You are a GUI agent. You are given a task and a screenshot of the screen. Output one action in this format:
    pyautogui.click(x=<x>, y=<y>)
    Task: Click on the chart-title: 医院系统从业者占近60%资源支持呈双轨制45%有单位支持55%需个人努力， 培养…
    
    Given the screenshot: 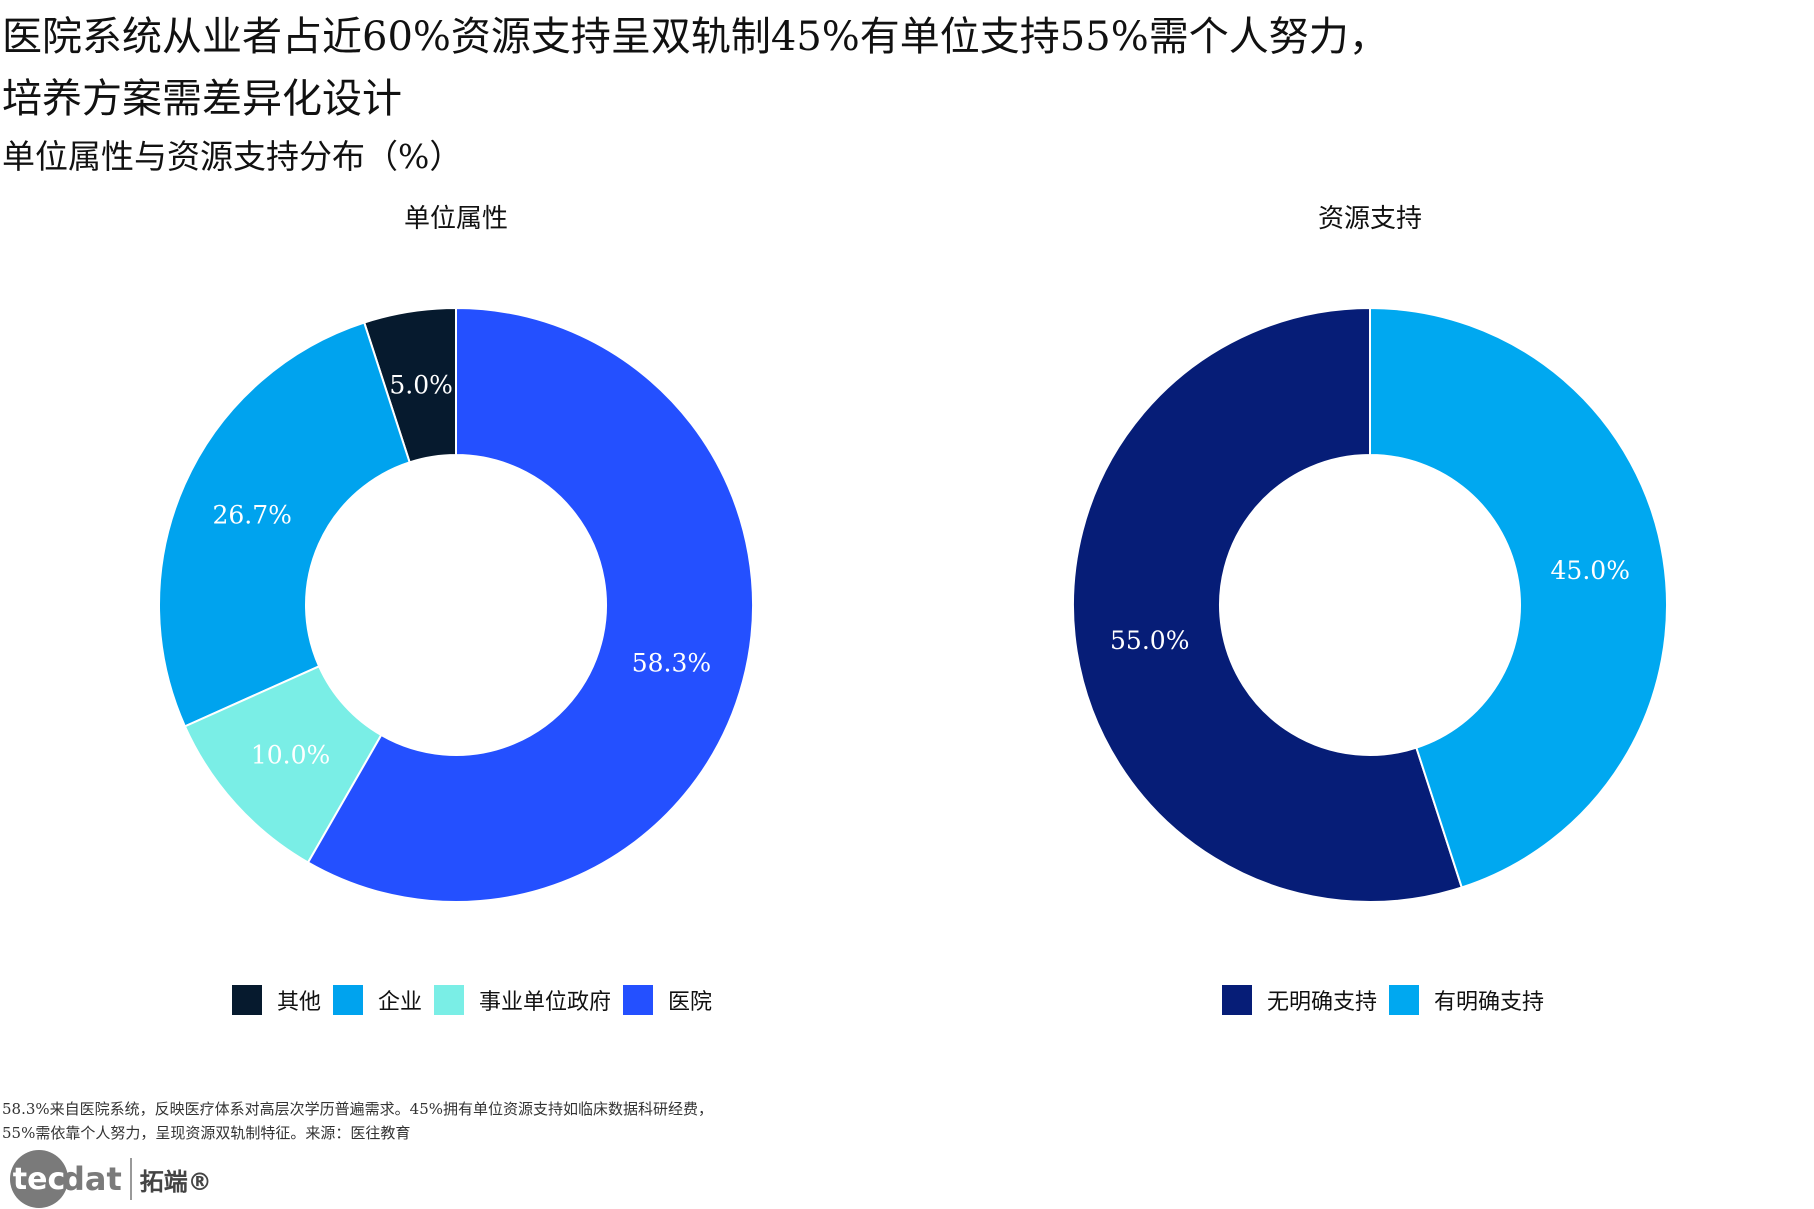 What is the action you would take?
    pyautogui.click(x=892, y=68)
    